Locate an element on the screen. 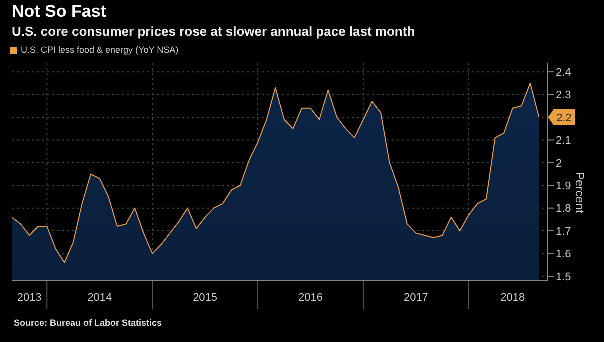  x-tick-label: 2016 is located at coordinates (310, 298).